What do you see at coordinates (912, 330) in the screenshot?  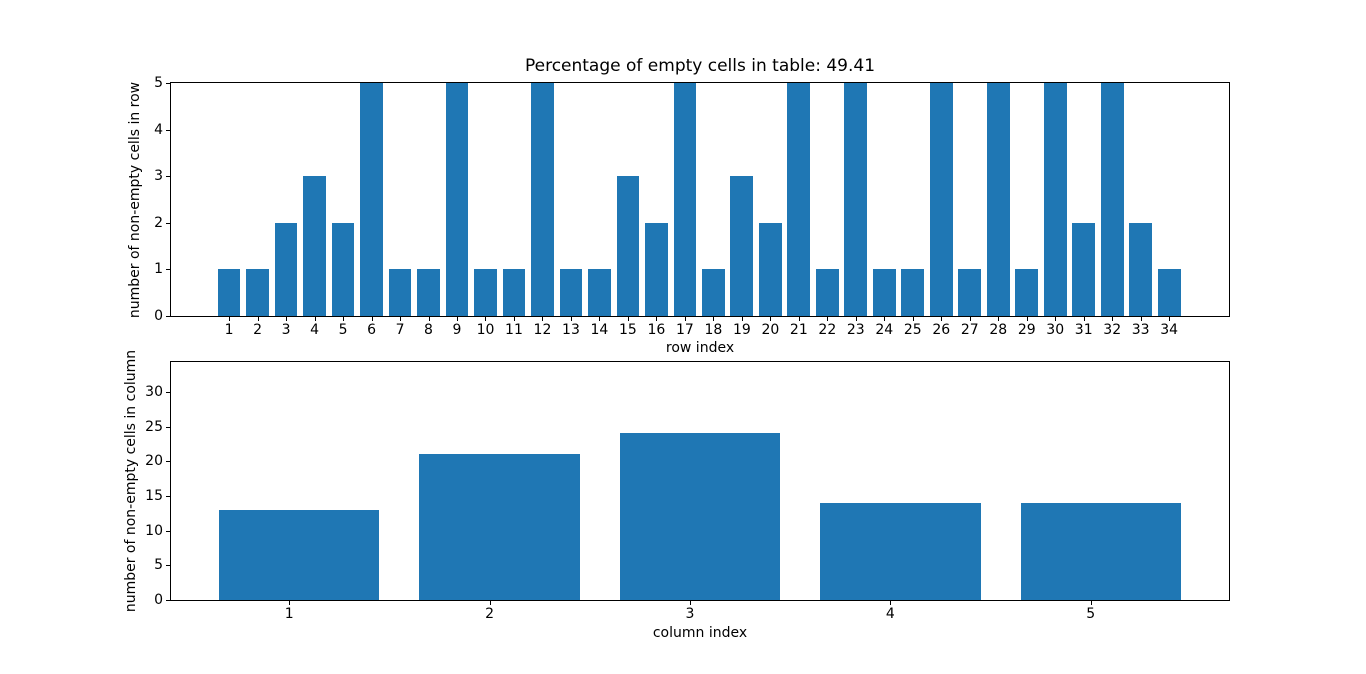 I see `x-tick-label: 25` at bounding box center [912, 330].